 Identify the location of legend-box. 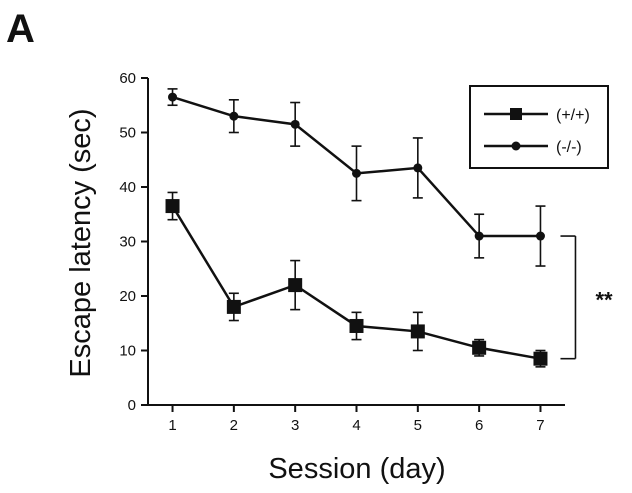
(539, 127).